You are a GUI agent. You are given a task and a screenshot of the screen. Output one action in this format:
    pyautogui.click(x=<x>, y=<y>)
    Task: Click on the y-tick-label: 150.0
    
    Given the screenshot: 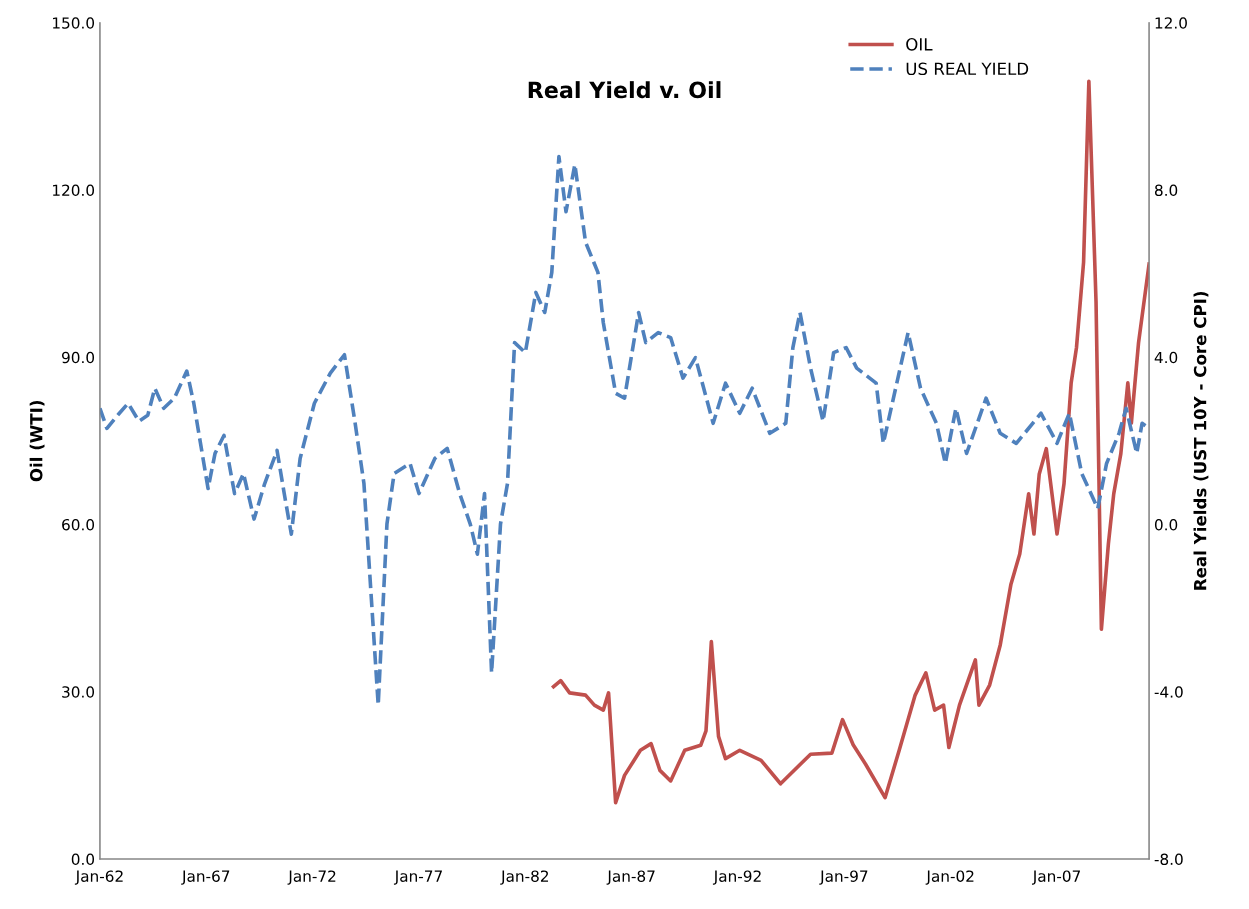 What is the action you would take?
    pyautogui.click(x=74, y=23)
    